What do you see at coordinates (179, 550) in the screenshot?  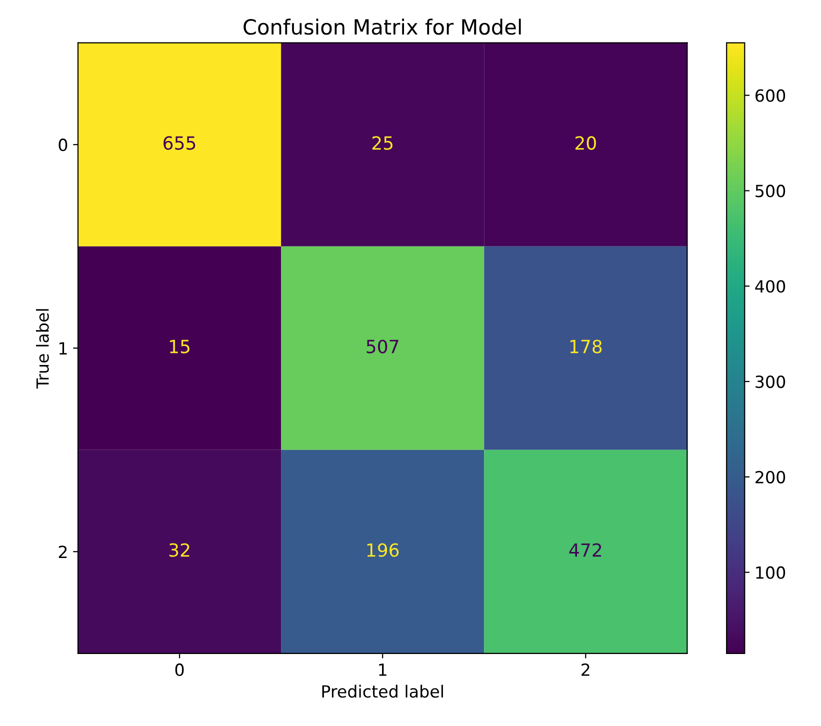 I see `data-label: 32` at bounding box center [179, 550].